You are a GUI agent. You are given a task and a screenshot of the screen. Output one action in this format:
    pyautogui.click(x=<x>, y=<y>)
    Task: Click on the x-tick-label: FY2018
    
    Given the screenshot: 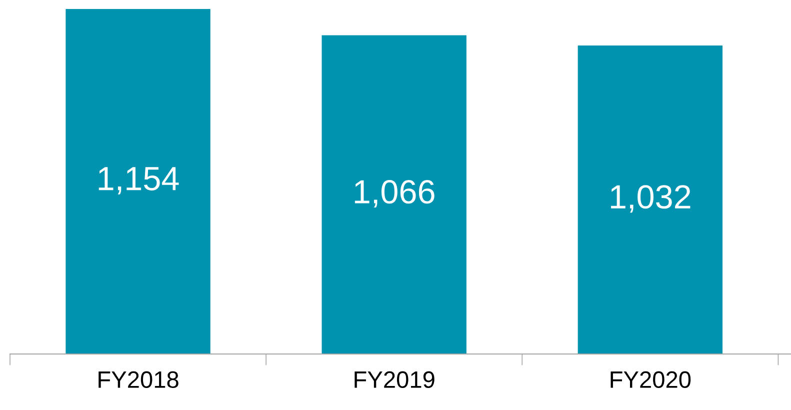 What is the action you would take?
    pyautogui.click(x=138, y=379)
    